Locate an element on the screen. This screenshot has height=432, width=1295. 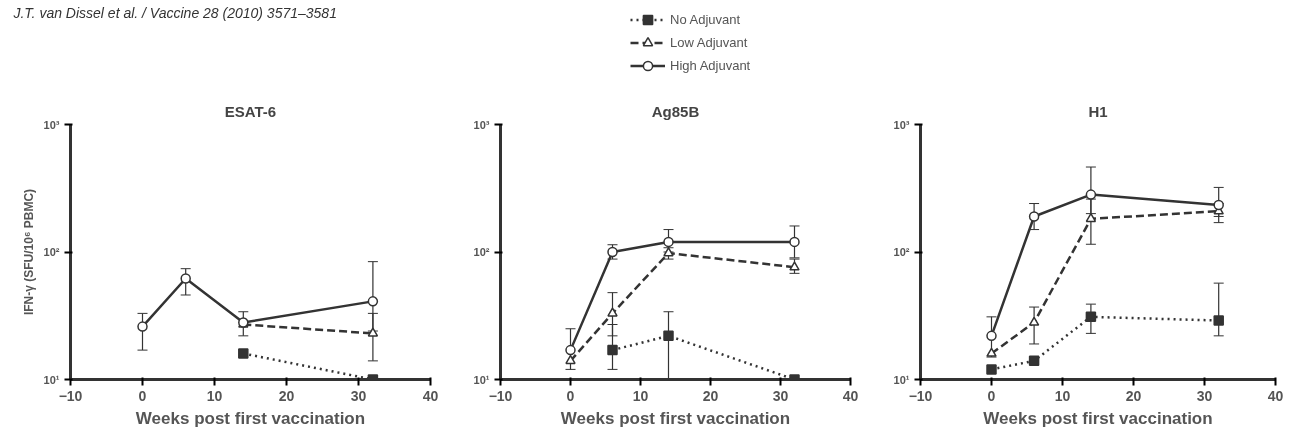
legend-label: Low Adjuvant is located at coordinates (709, 42).